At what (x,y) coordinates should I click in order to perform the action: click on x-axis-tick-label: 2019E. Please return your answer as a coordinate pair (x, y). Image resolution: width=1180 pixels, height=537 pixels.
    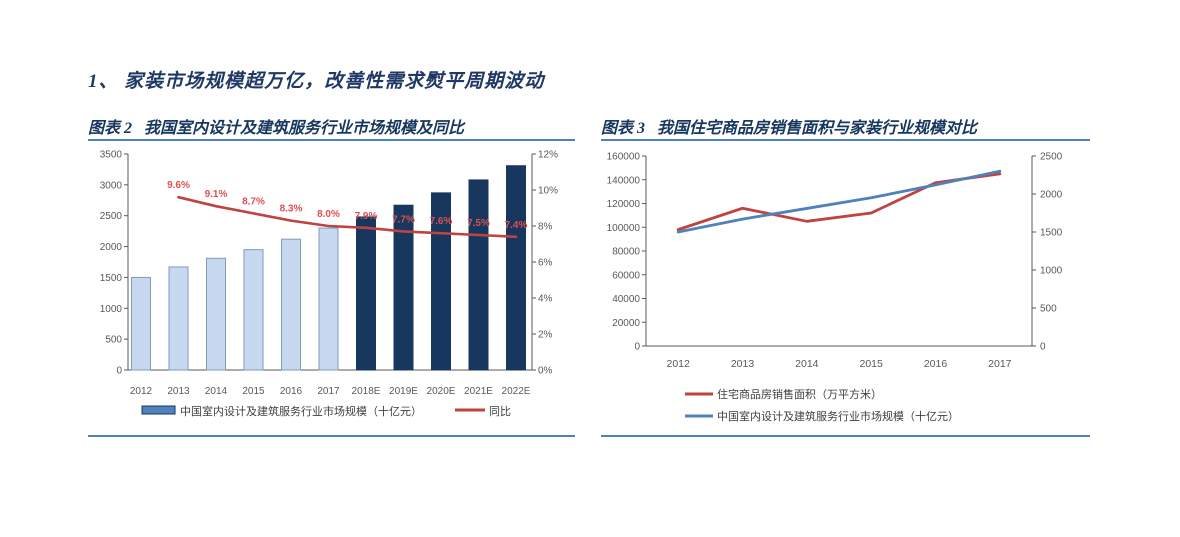
    Looking at the image, I should click on (403, 391).